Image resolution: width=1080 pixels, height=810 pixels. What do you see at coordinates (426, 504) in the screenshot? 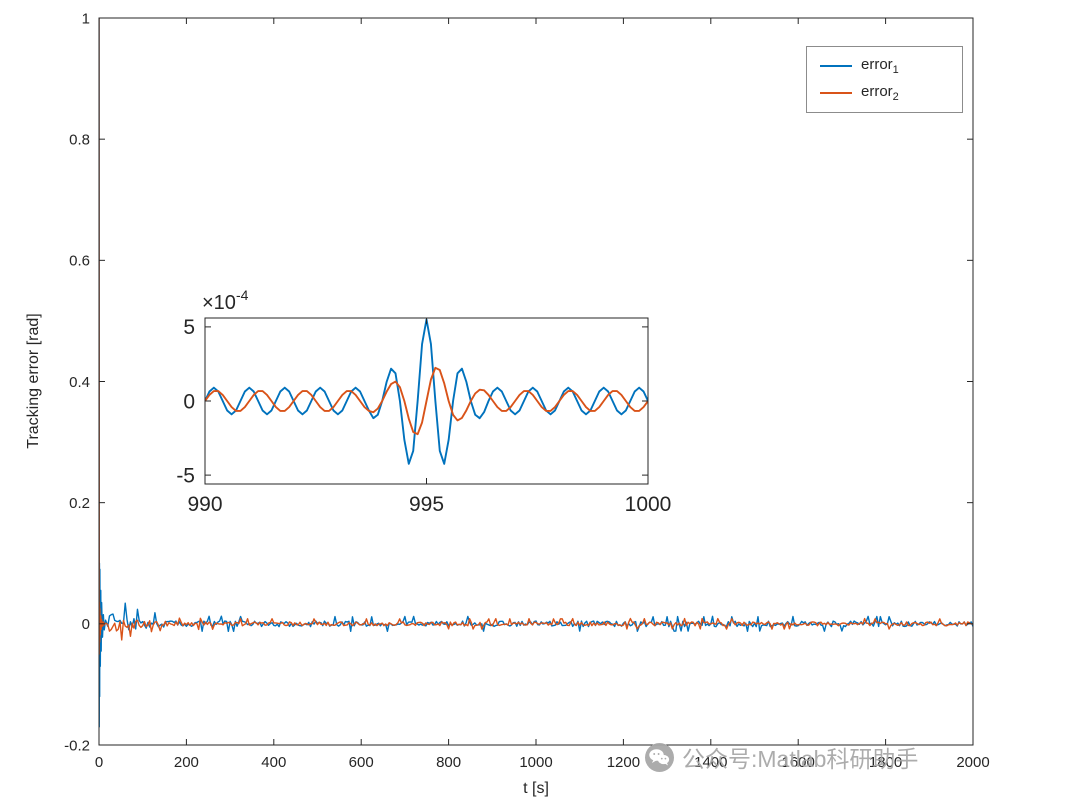
I see `tick-label: 995` at bounding box center [426, 504].